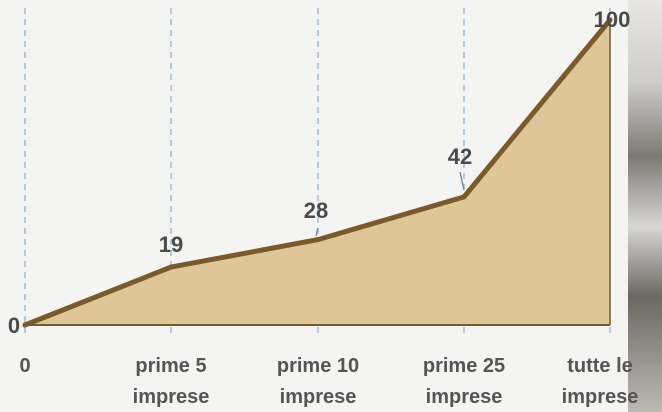  Describe the element at coordinates (600, 397) in the screenshot. I see `category-label-4-line-1: imprese` at that location.